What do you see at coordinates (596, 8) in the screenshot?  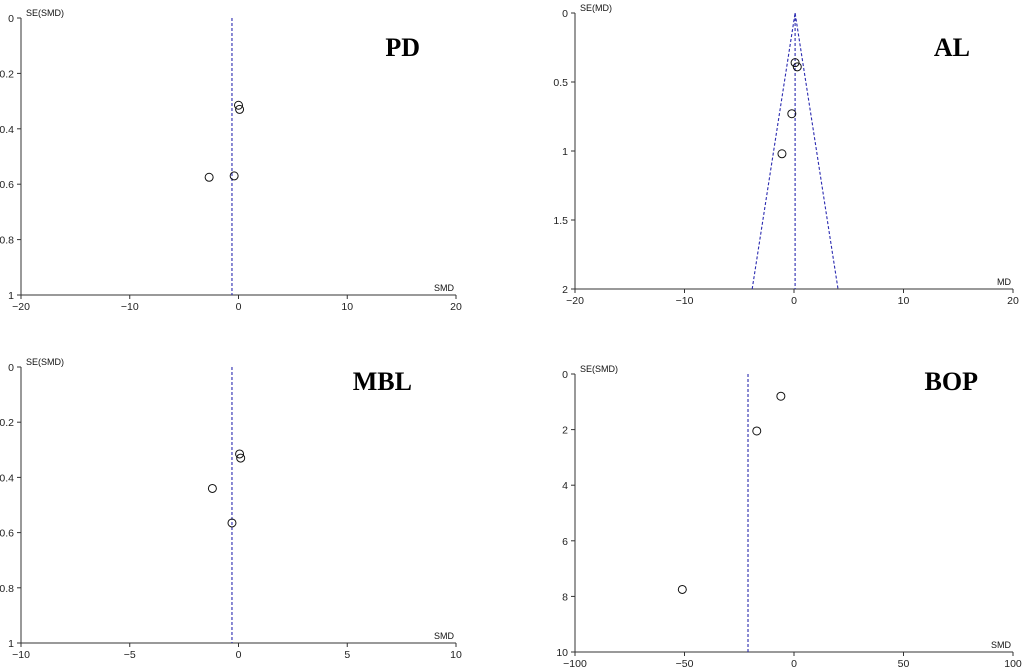 I see `y-axis-label: SE(MD)` at bounding box center [596, 8].